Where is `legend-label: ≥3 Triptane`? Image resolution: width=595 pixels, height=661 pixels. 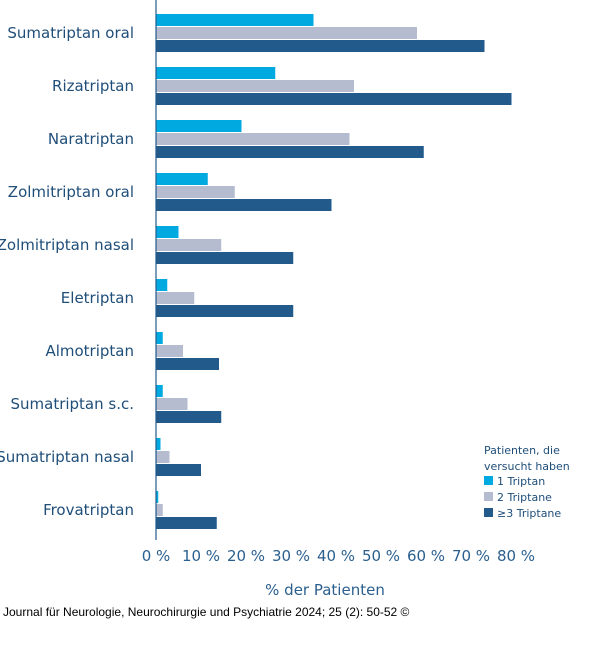 legend-label: ≥3 Triptane is located at coordinates (529, 513).